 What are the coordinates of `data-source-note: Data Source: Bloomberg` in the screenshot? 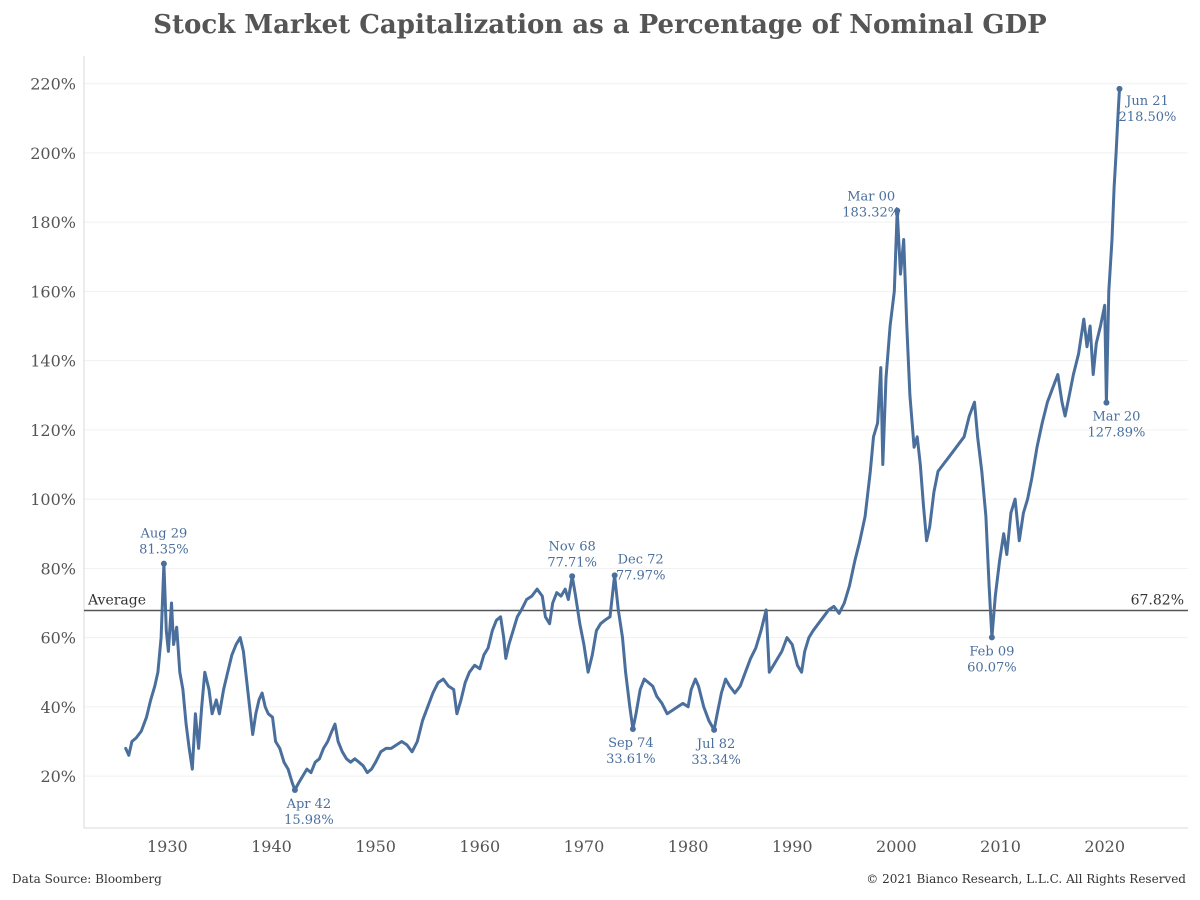 It's located at (87, 879).